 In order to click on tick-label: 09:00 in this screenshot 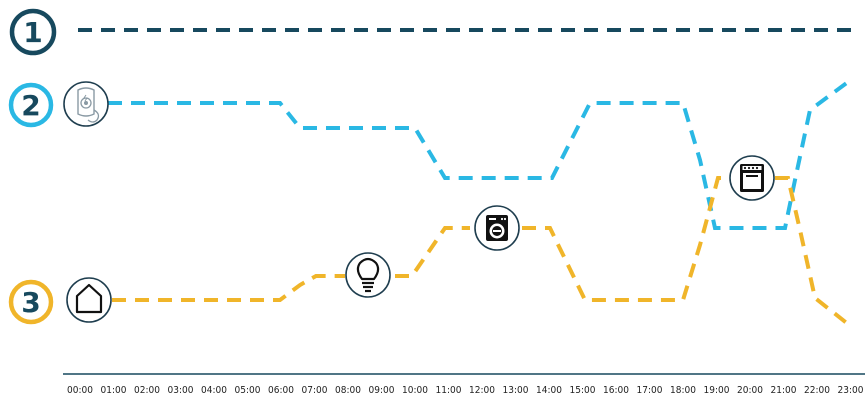, I will do `click(382, 390)`.